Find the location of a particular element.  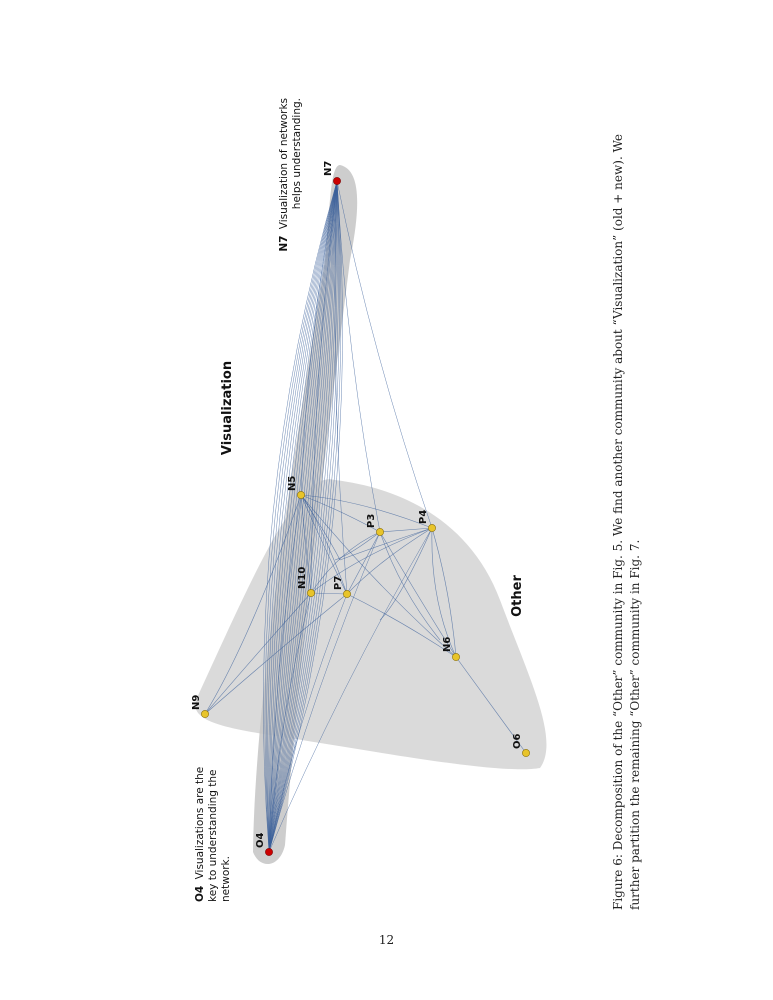

node-label-P4: P4 is located at coordinates (423, 517).